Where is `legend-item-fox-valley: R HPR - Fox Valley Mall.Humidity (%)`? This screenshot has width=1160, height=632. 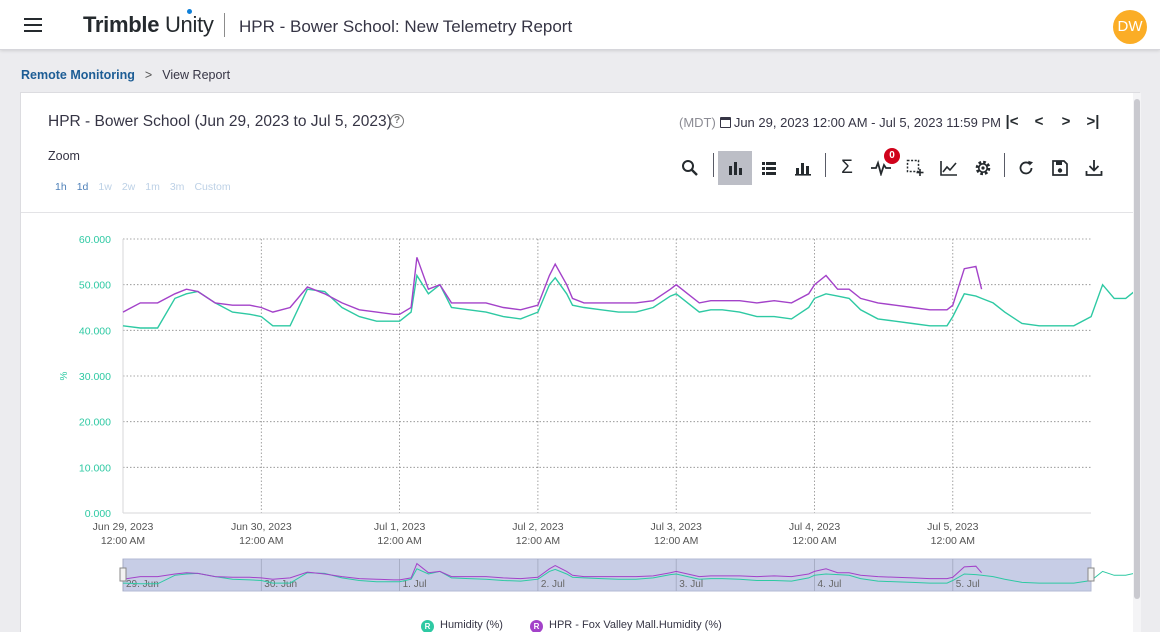
legend-item-fox-valley: R HPR - Fox Valley Mall.Humidity (%) is located at coordinates (626, 625).